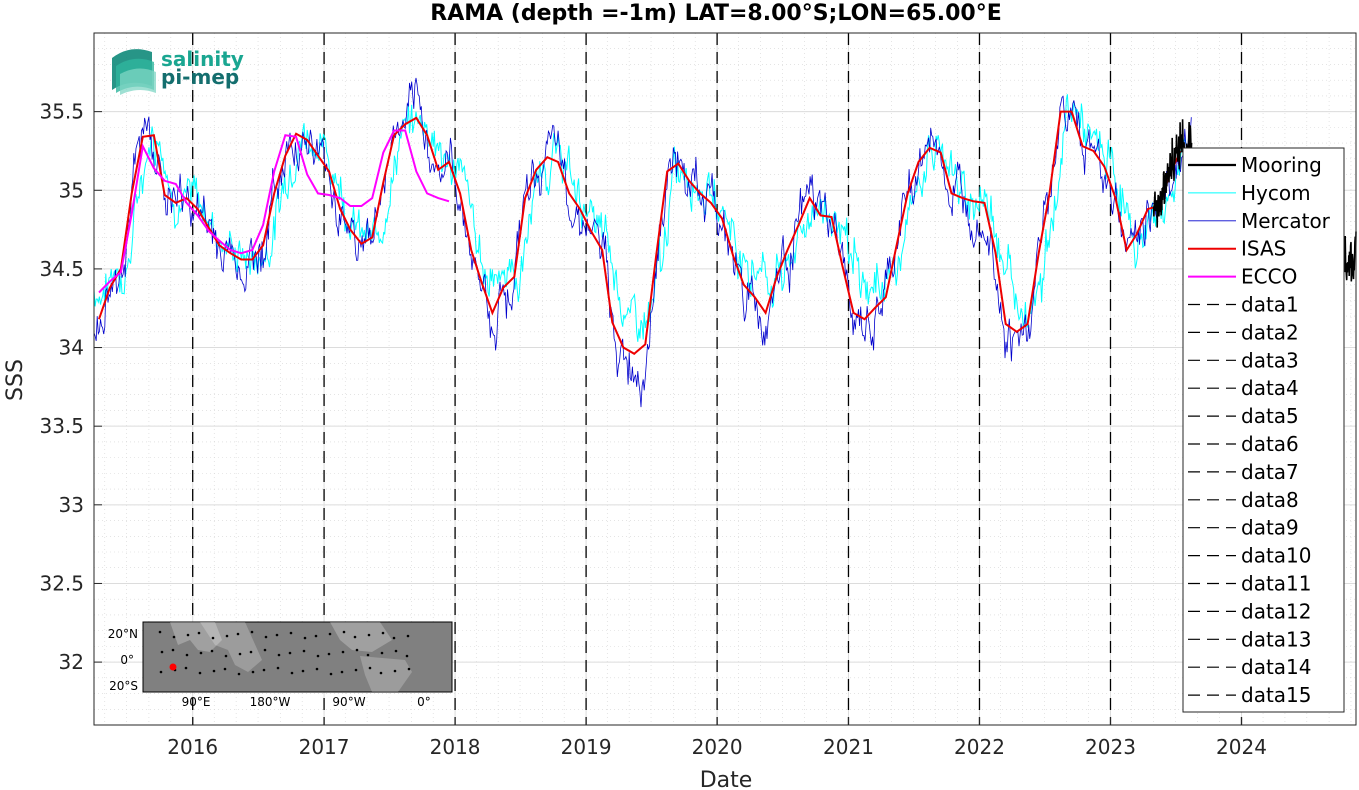  What do you see at coordinates (324, 747) in the screenshot?
I see `x-tick-label: 2017` at bounding box center [324, 747].